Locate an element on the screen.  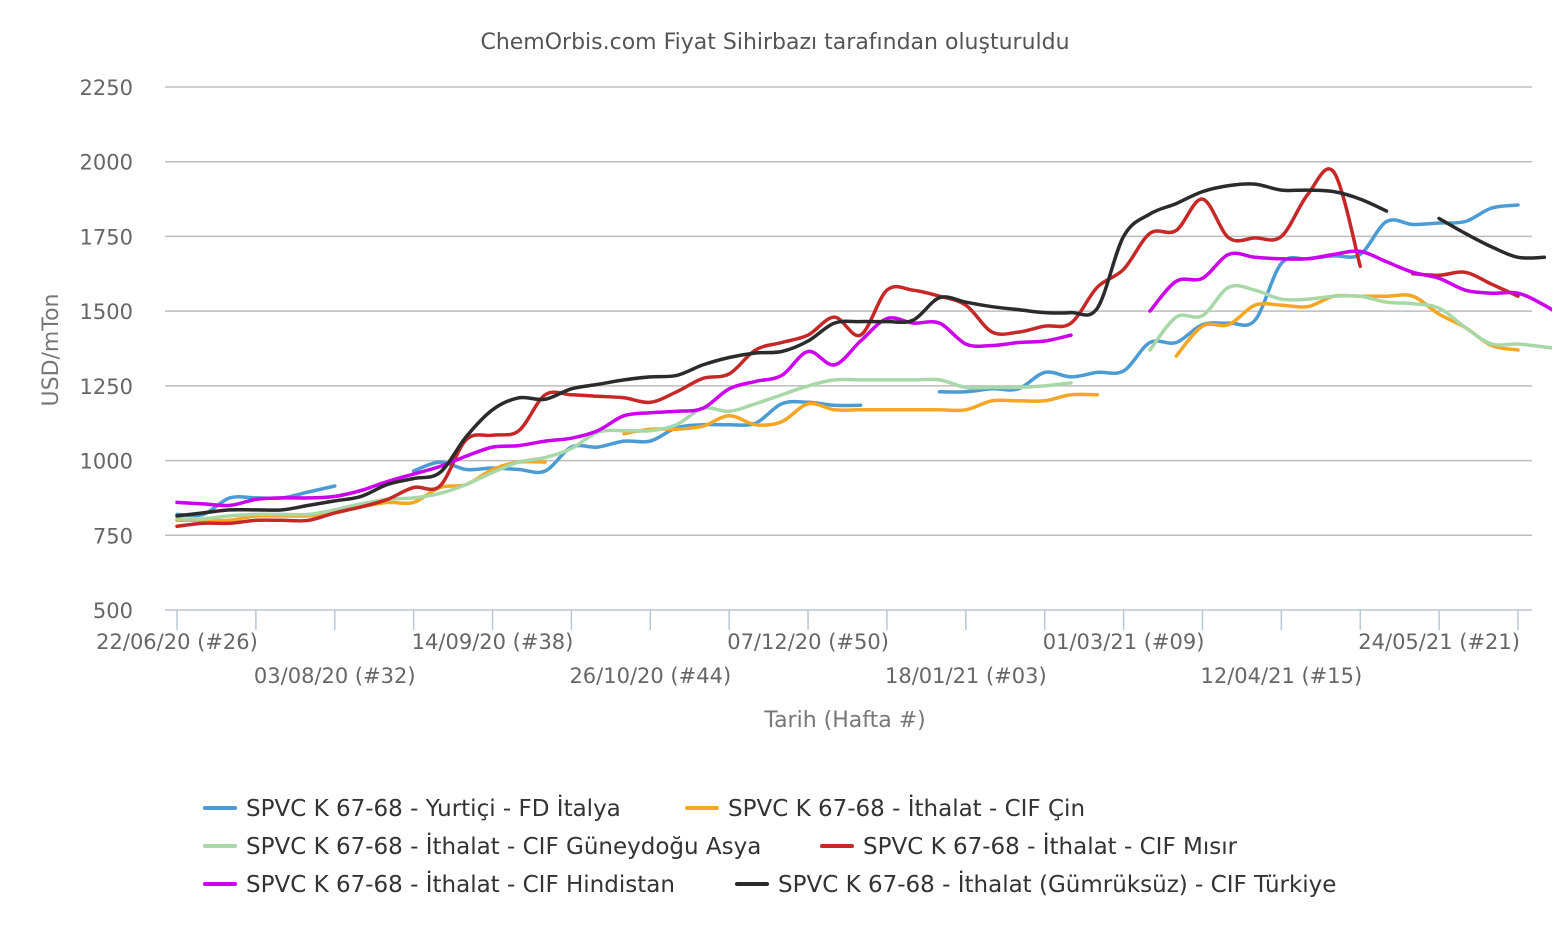
x-tick-label: 07/12/20 (#50) is located at coordinates (808, 642).